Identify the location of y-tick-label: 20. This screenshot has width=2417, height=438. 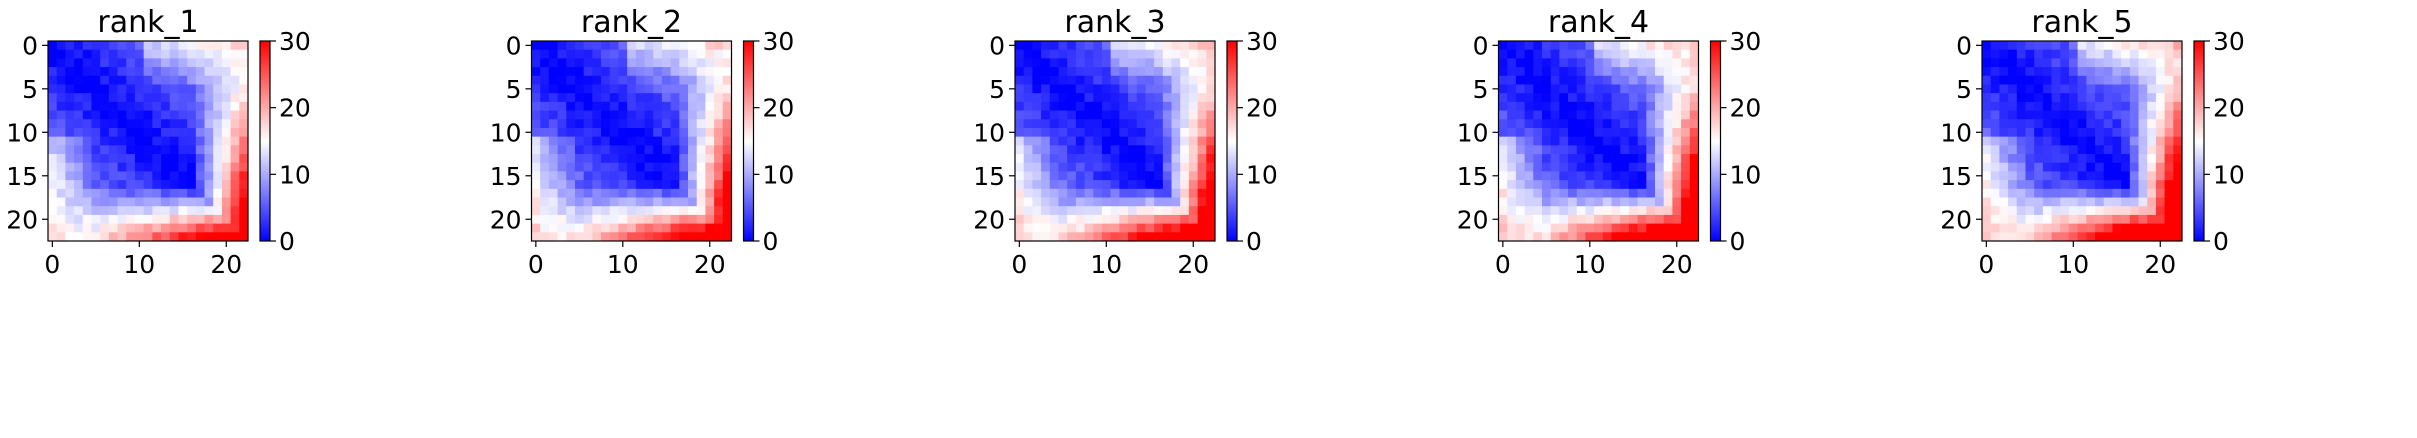
(1473, 219).